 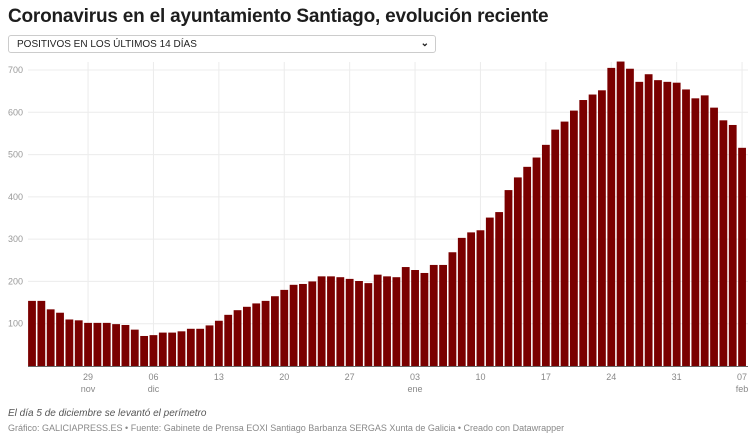 What do you see at coordinates (742, 377) in the screenshot?
I see `x-tick-label: 07` at bounding box center [742, 377].